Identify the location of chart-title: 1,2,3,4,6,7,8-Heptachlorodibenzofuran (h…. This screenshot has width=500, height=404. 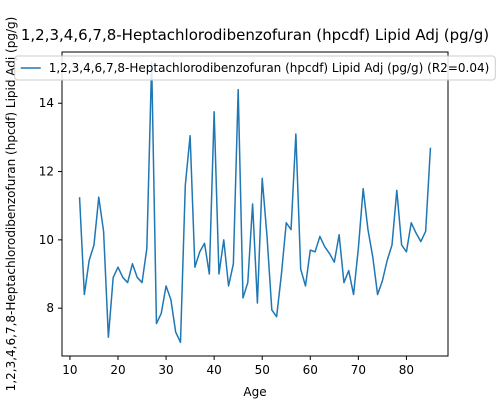
(255, 35).